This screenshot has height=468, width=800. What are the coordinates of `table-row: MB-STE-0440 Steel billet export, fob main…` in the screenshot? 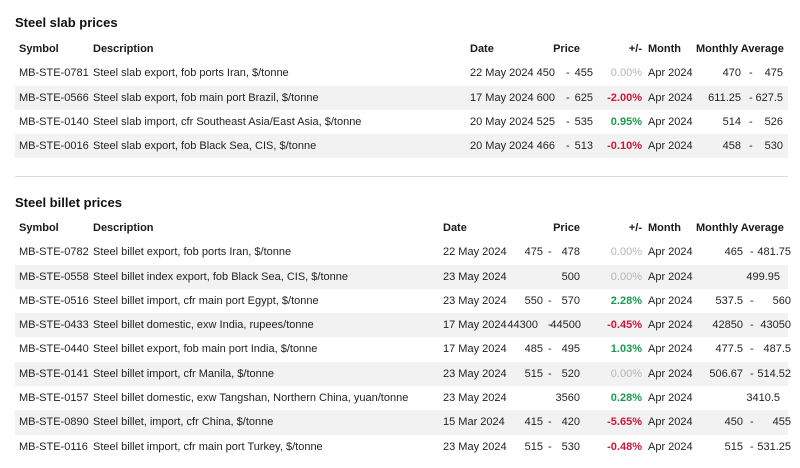 It's located at (403, 349).